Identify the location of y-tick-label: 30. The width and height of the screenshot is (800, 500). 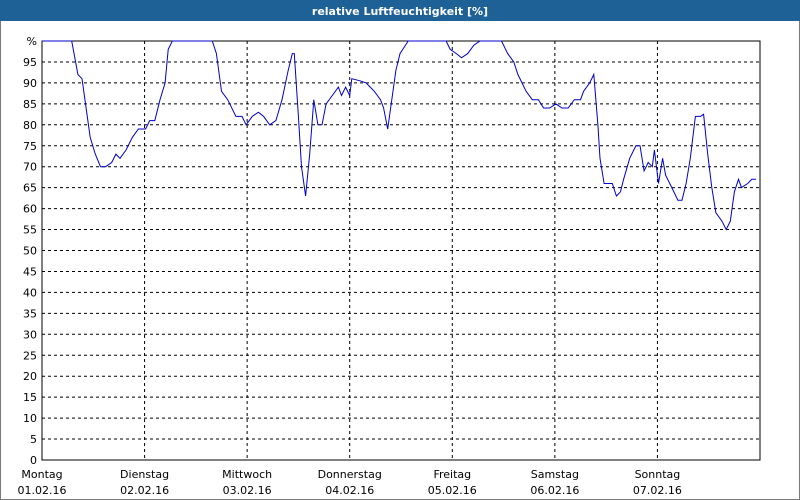
(30, 334).